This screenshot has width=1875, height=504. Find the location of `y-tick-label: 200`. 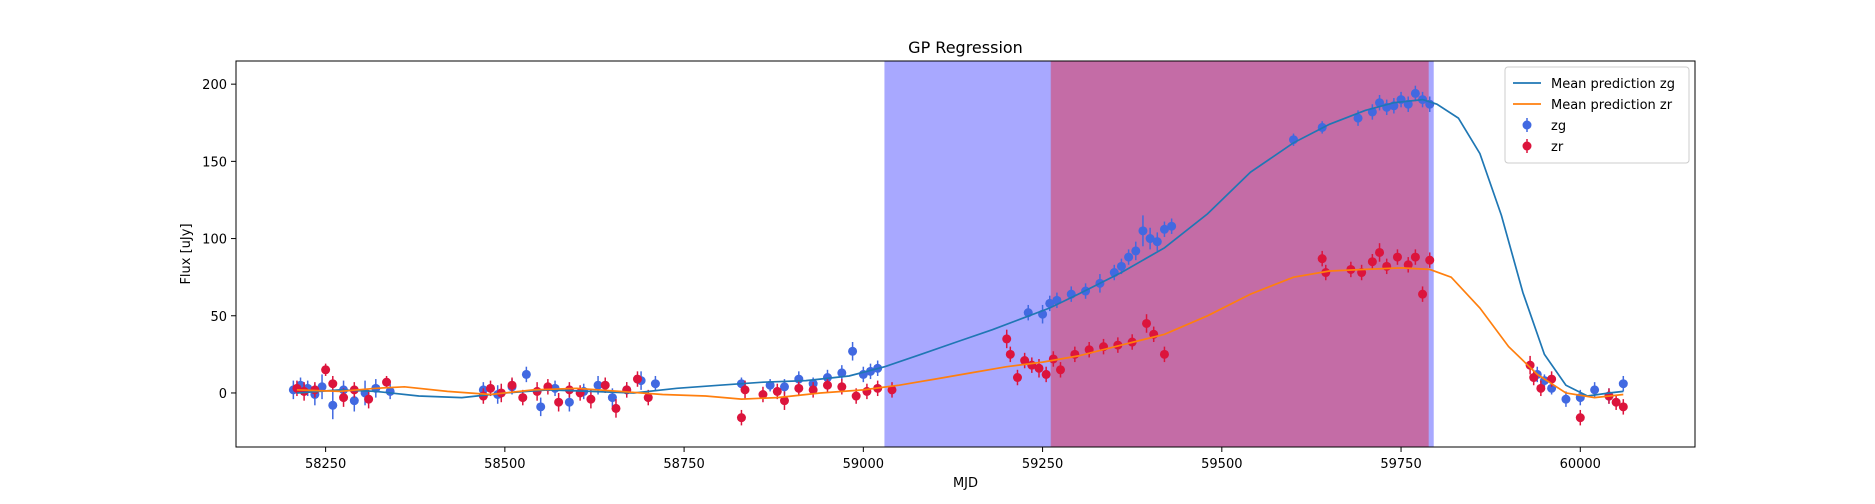

y-tick-label: 200 is located at coordinates (214, 85).